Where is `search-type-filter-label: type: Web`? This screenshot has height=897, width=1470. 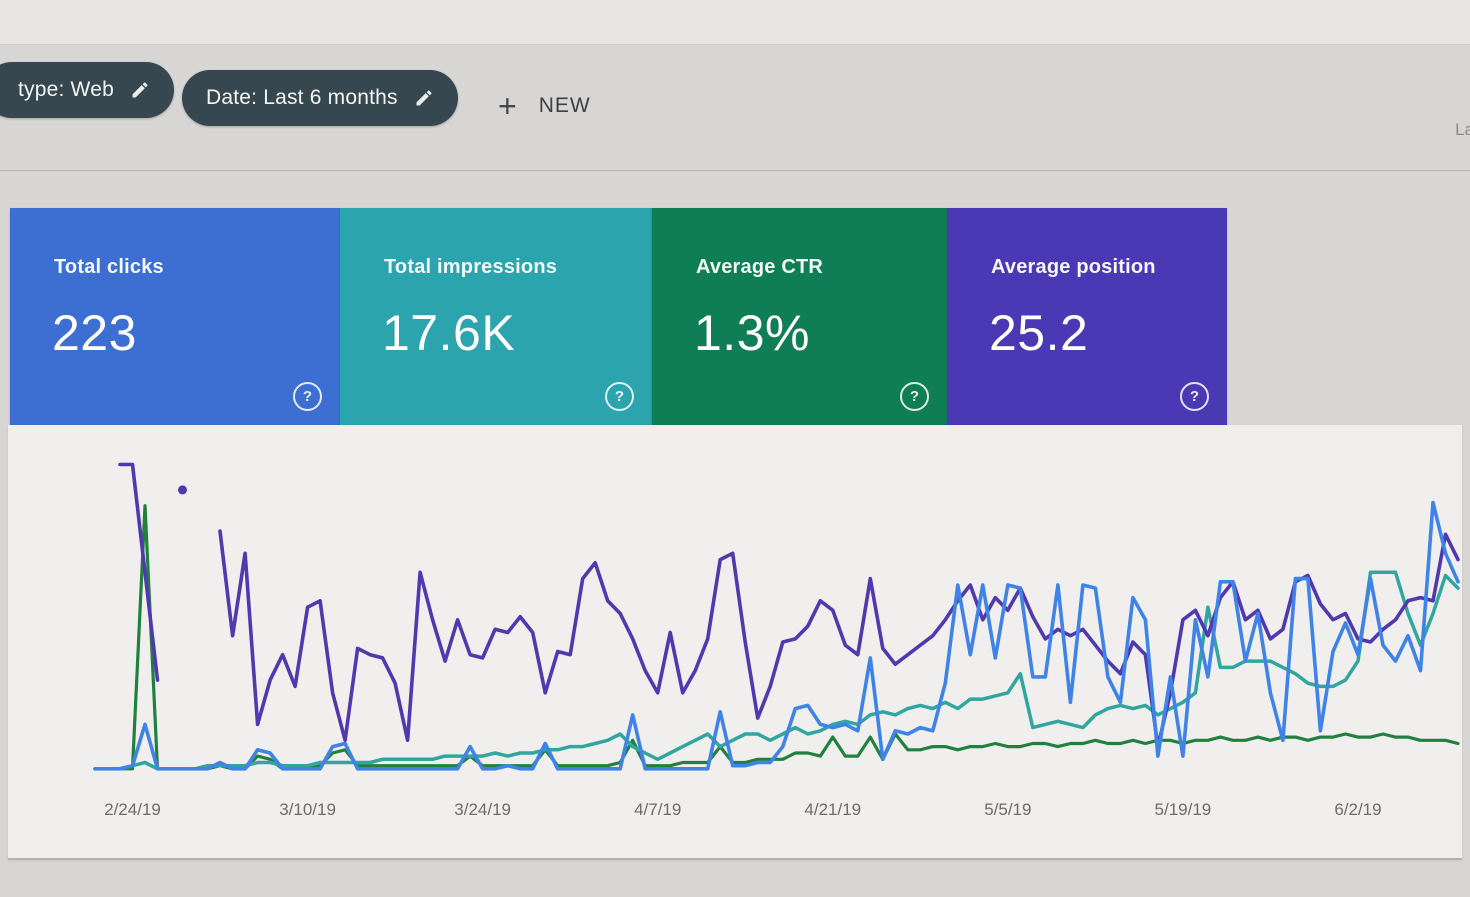 search-type-filter-label: type: Web is located at coordinates (66, 89).